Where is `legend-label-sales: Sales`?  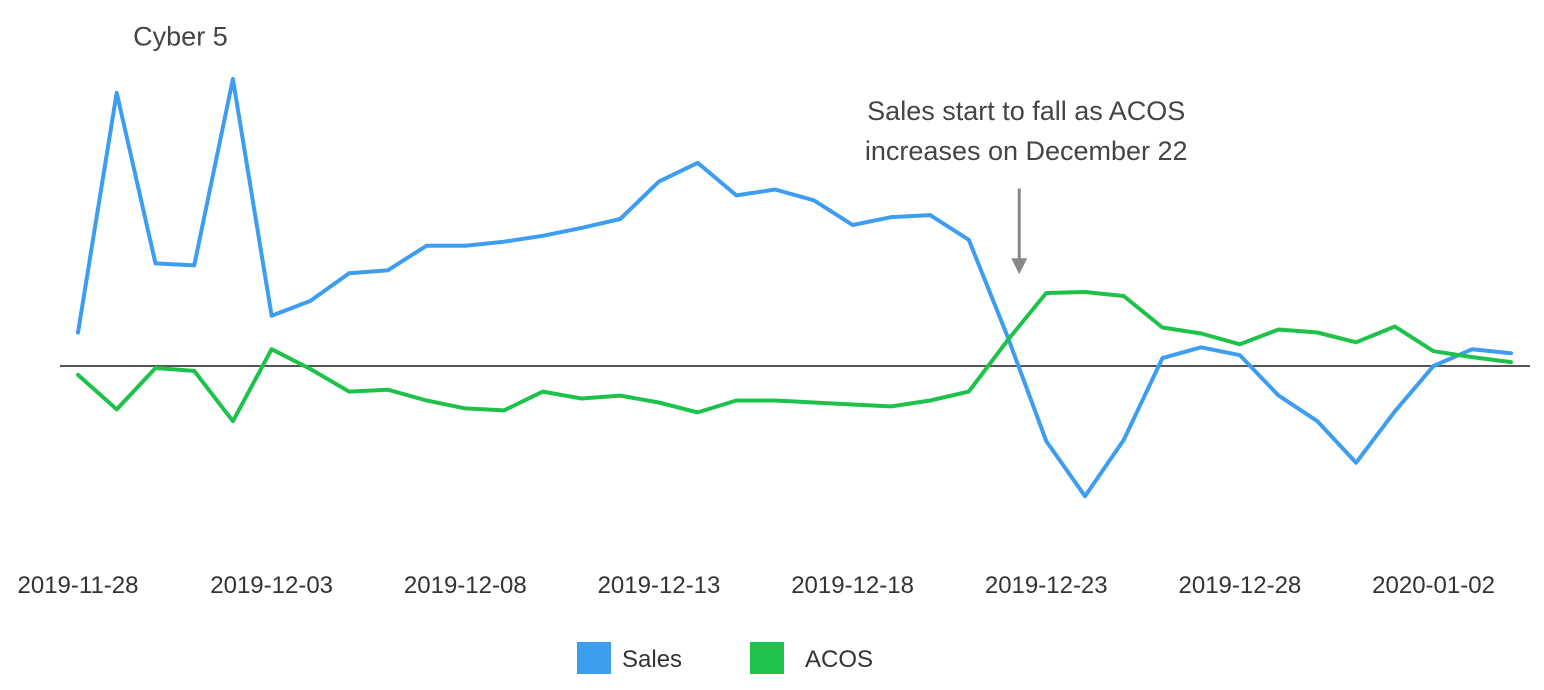 legend-label-sales: Sales is located at coordinates (652, 659).